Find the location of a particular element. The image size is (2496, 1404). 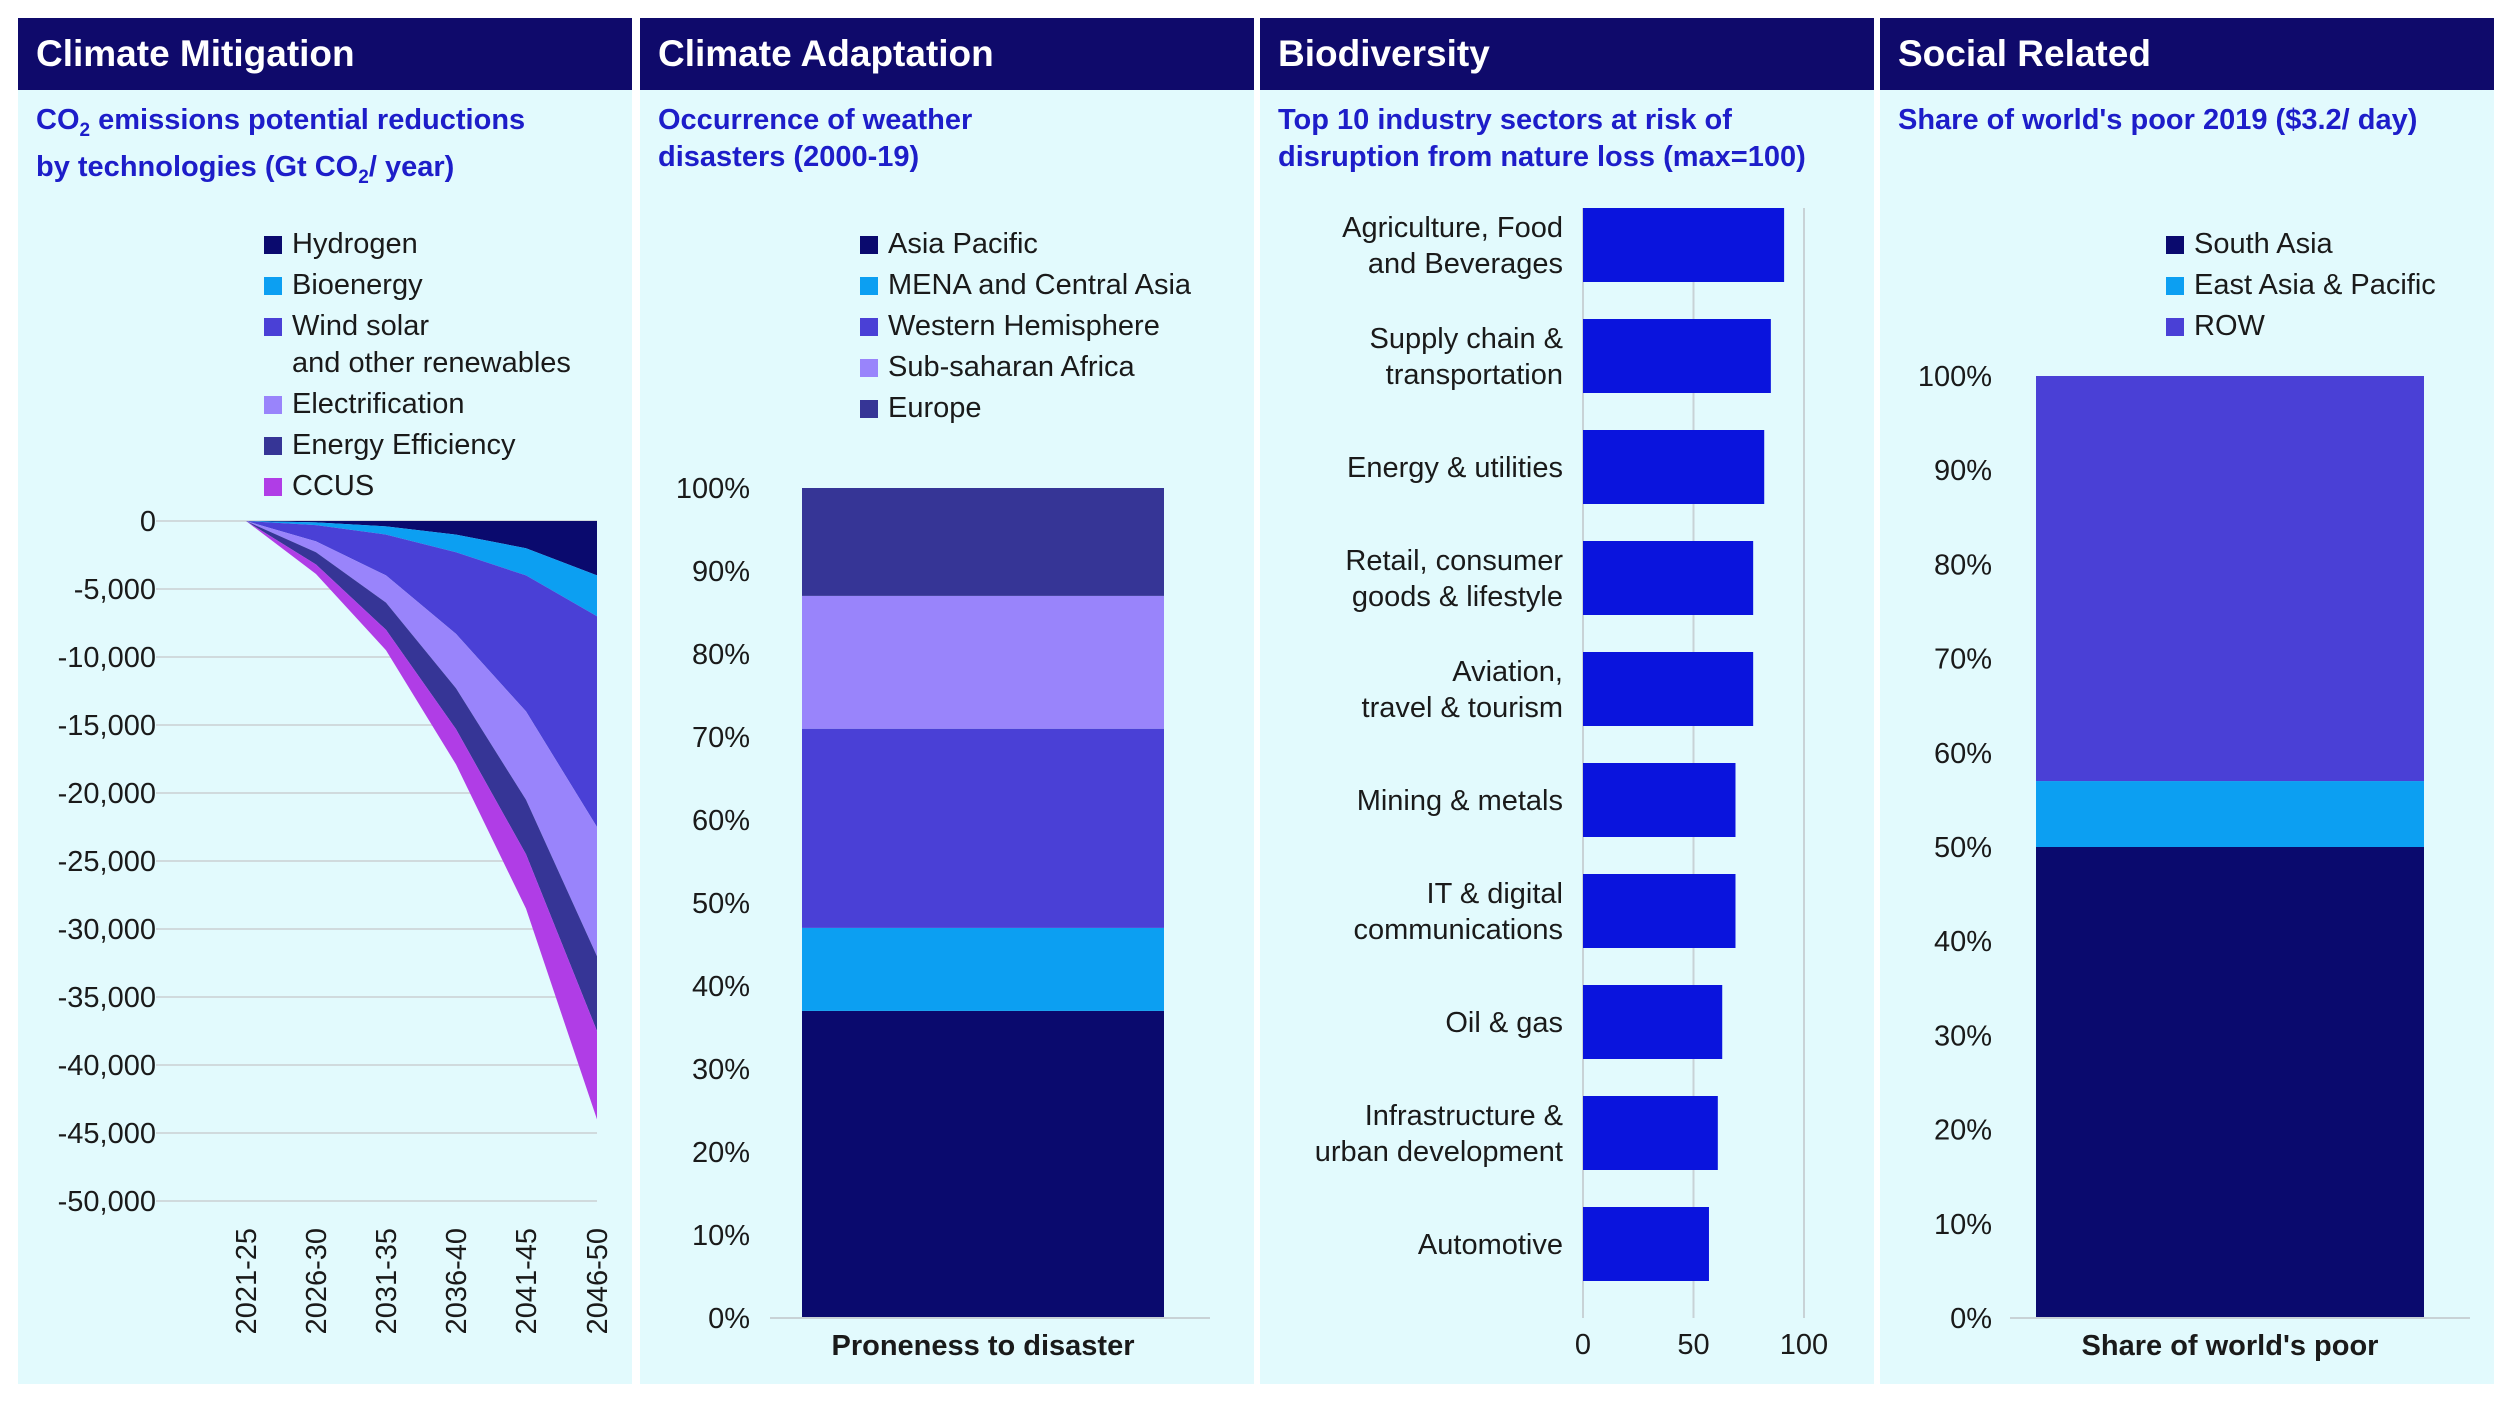

y-tick-label: -15,000 is located at coordinates (107, 726).